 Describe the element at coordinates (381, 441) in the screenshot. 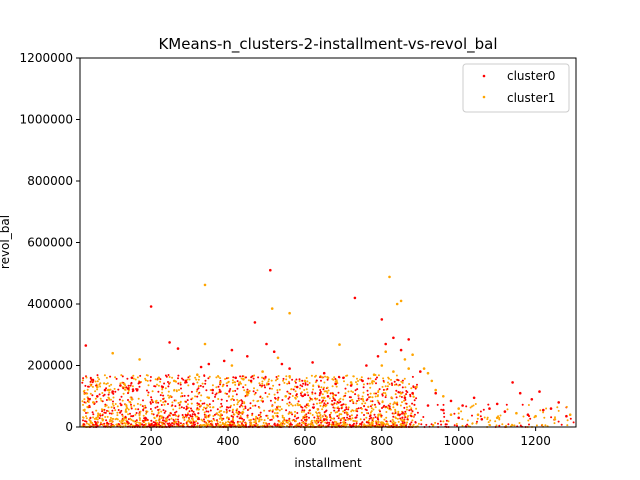

I see `x-tick-label-800: 800` at that location.